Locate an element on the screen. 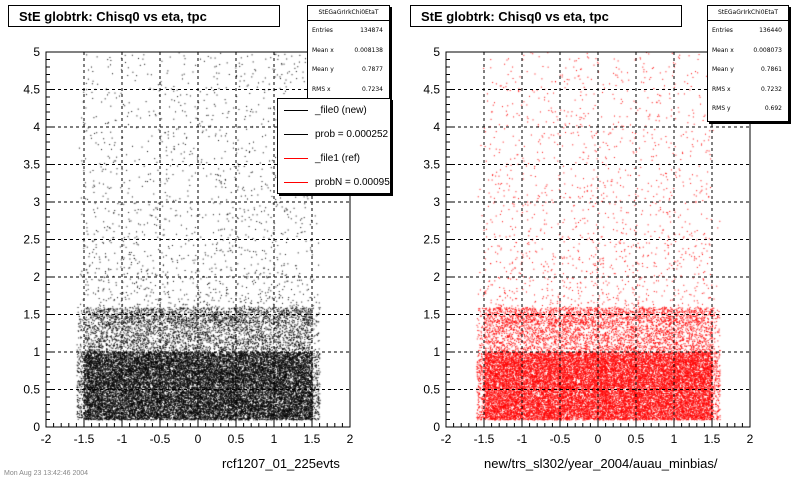 This screenshot has height=480, width=800. stats-value: 0.7877 is located at coordinates (372, 69).